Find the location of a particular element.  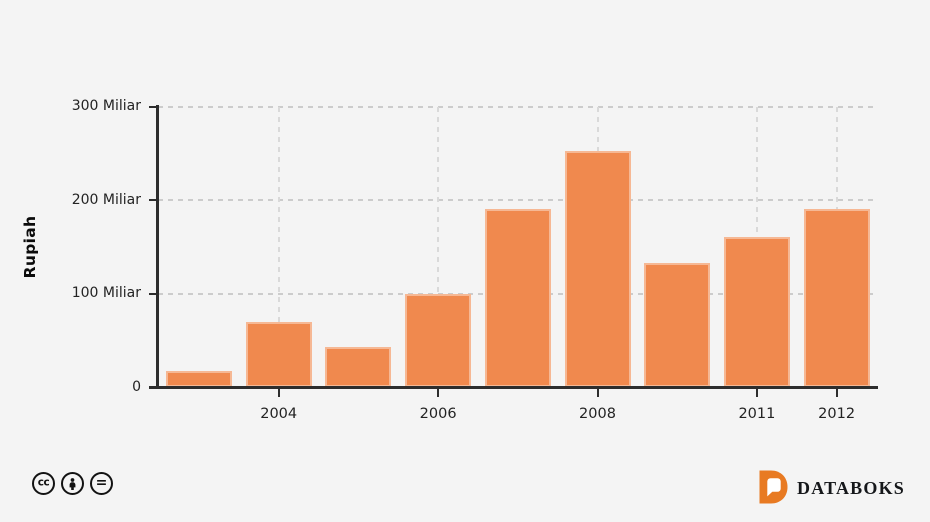

x-tick-2004 is located at coordinates (278, 392).